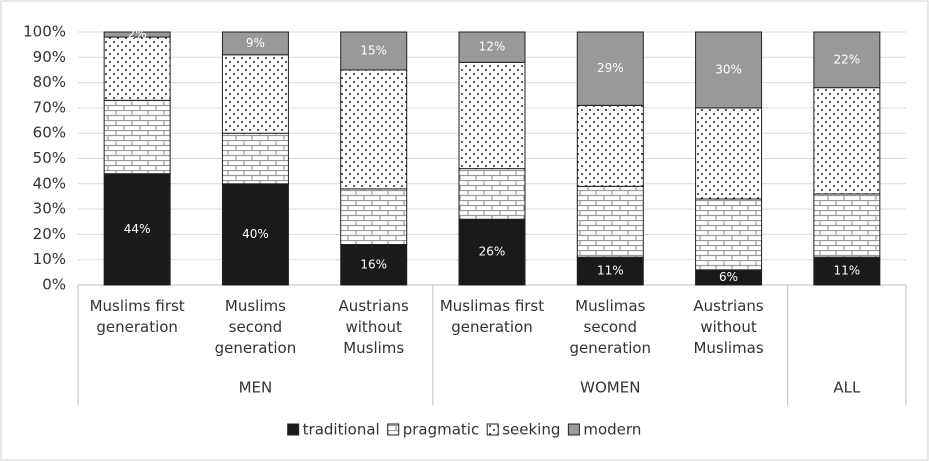 The width and height of the screenshot is (929, 461). Describe the element at coordinates (54, 285) in the screenshot. I see `y-tick-label: 0%` at that location.